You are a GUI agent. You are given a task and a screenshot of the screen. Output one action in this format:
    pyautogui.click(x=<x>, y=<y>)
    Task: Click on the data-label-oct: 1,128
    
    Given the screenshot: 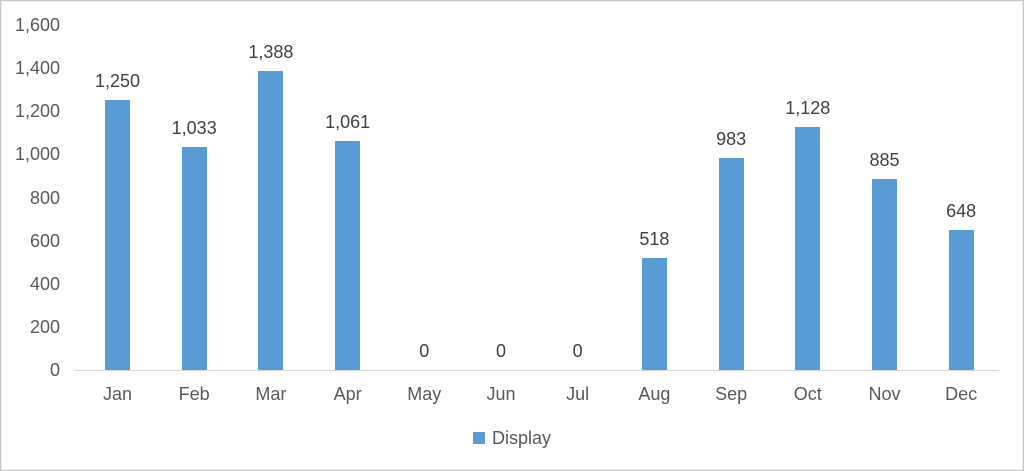 What is the action you would take?
    pyautogui.click(x=808, y=107)
    